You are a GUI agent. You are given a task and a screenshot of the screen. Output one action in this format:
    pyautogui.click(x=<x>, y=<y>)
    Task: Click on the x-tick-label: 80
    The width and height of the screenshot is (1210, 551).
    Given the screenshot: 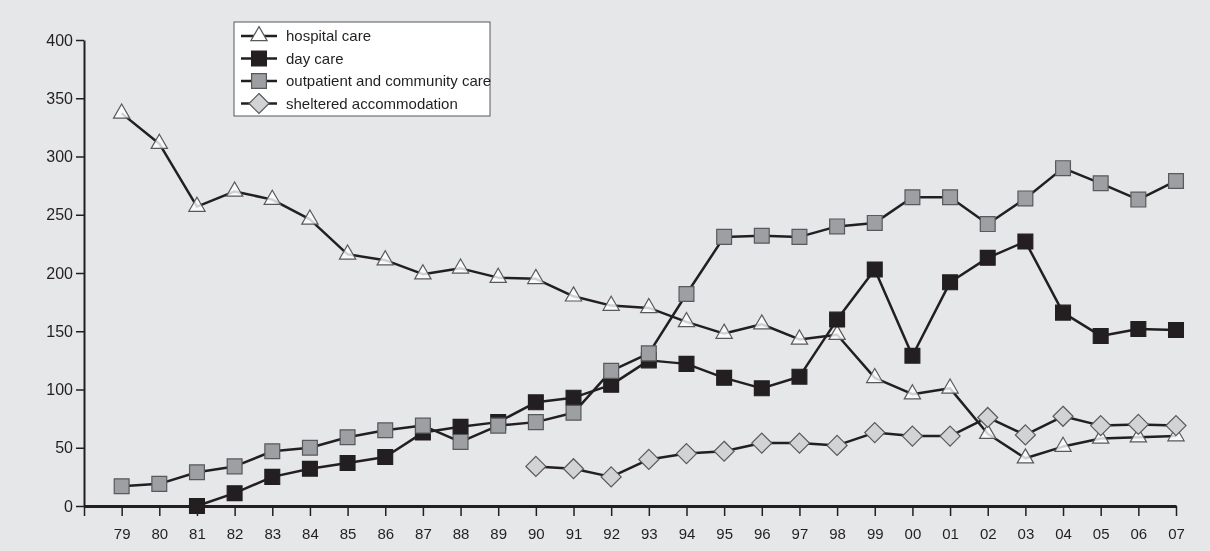 What is the action you would take?
    pyautogui.click(x=160, y=533)
    